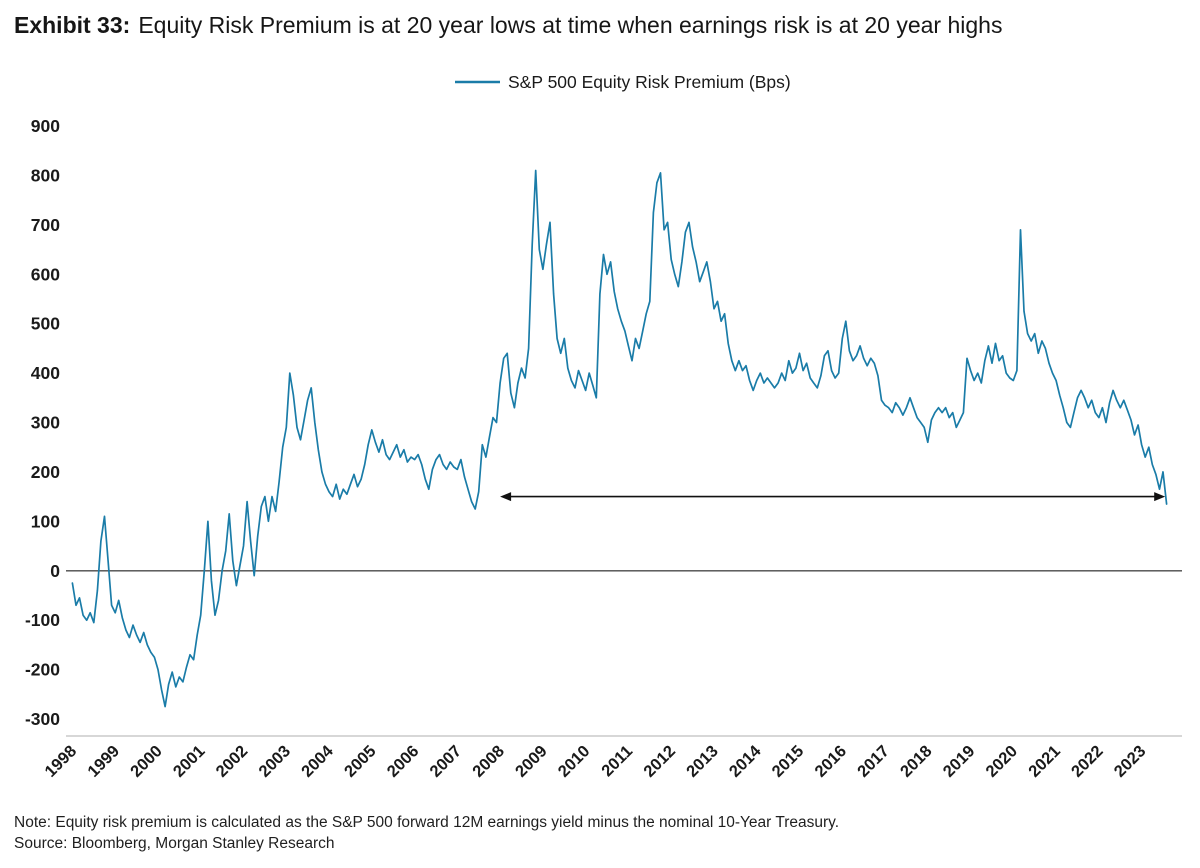  I want to click on x-tick-label: 1998, so click(61, 761).